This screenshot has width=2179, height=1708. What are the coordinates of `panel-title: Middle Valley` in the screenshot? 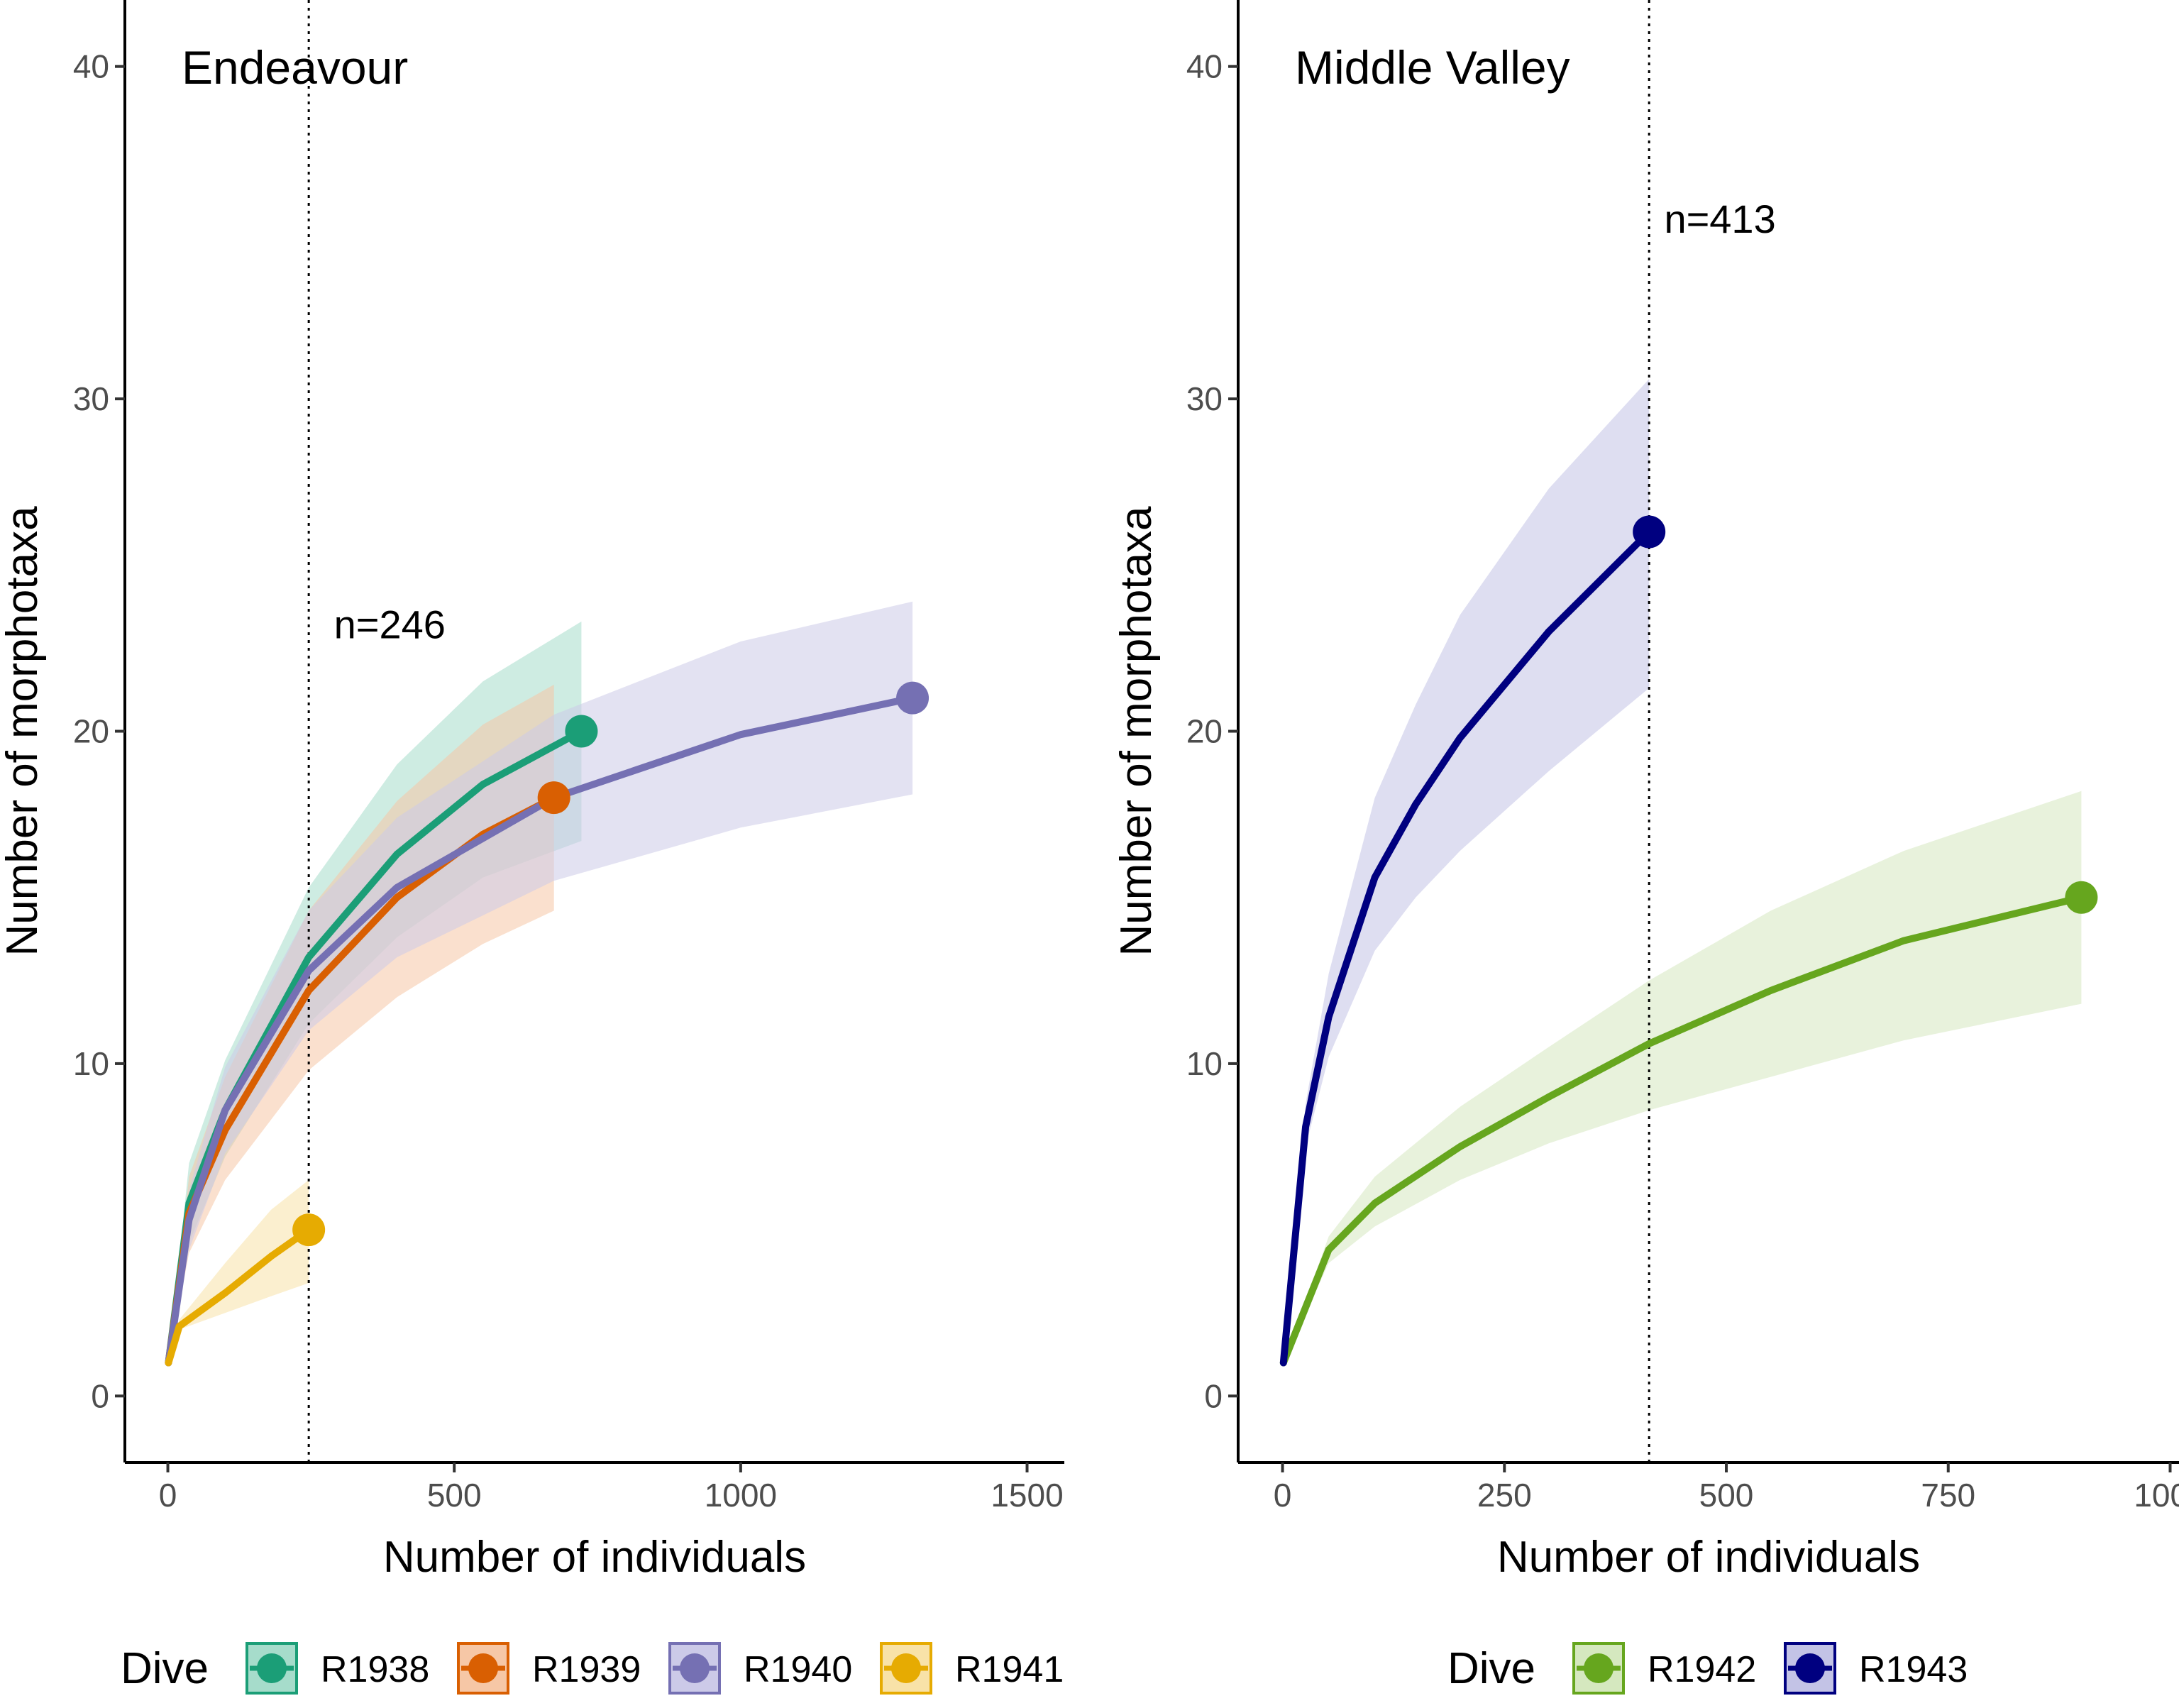 It's located at (1432, 67).